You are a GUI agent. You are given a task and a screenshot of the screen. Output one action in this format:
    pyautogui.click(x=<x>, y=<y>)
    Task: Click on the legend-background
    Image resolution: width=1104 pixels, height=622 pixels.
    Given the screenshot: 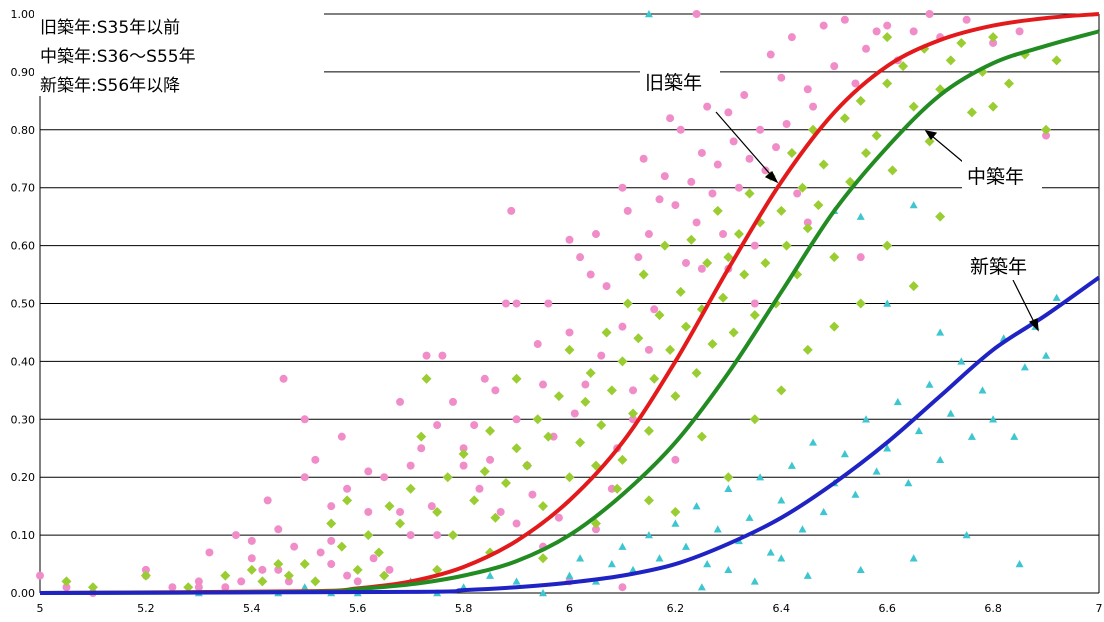 What is the action you would take?
    pyautogui.click(x=179, y=52)
    